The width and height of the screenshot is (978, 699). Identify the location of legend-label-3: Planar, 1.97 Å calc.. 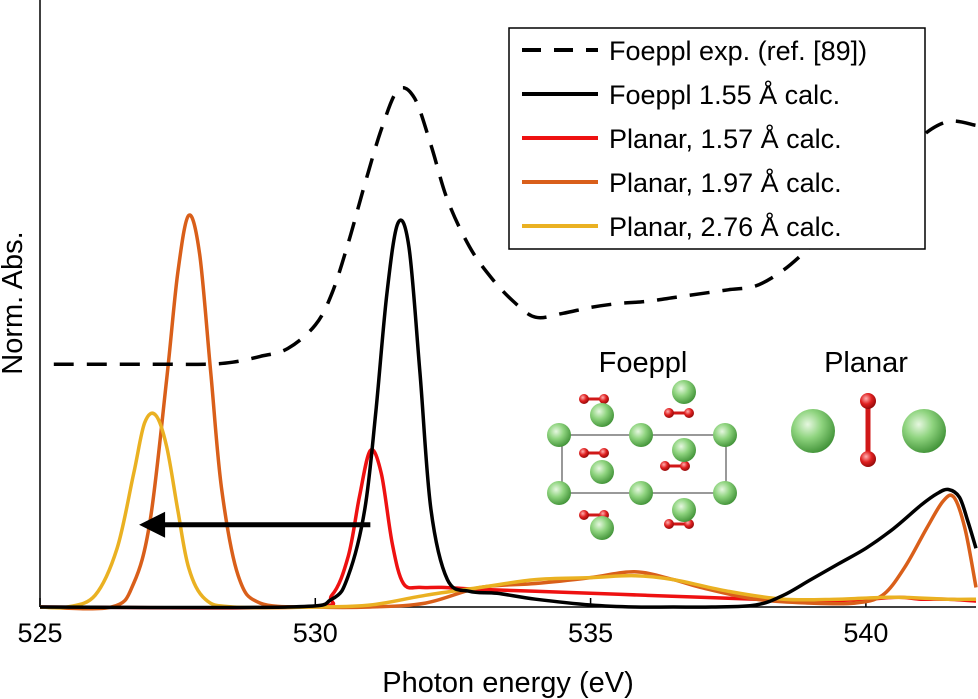
(725, 182).